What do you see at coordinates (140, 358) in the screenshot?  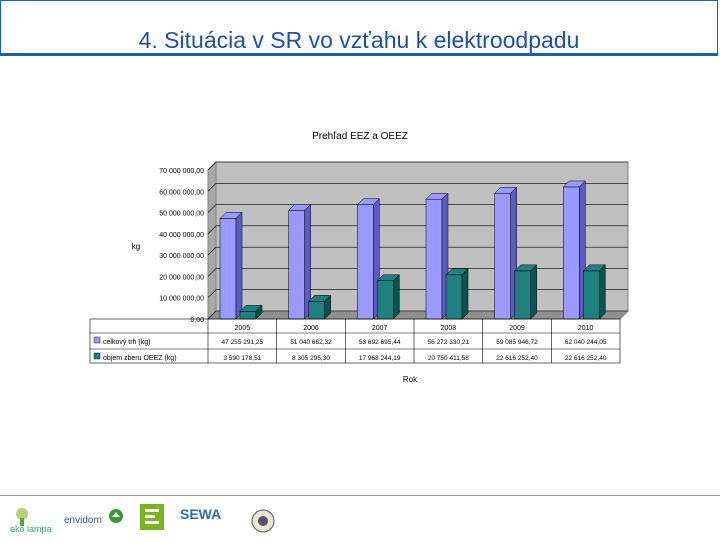 I see `legend-label: objem zberu OEEZ (kg)` at bounding box center [140, 358].